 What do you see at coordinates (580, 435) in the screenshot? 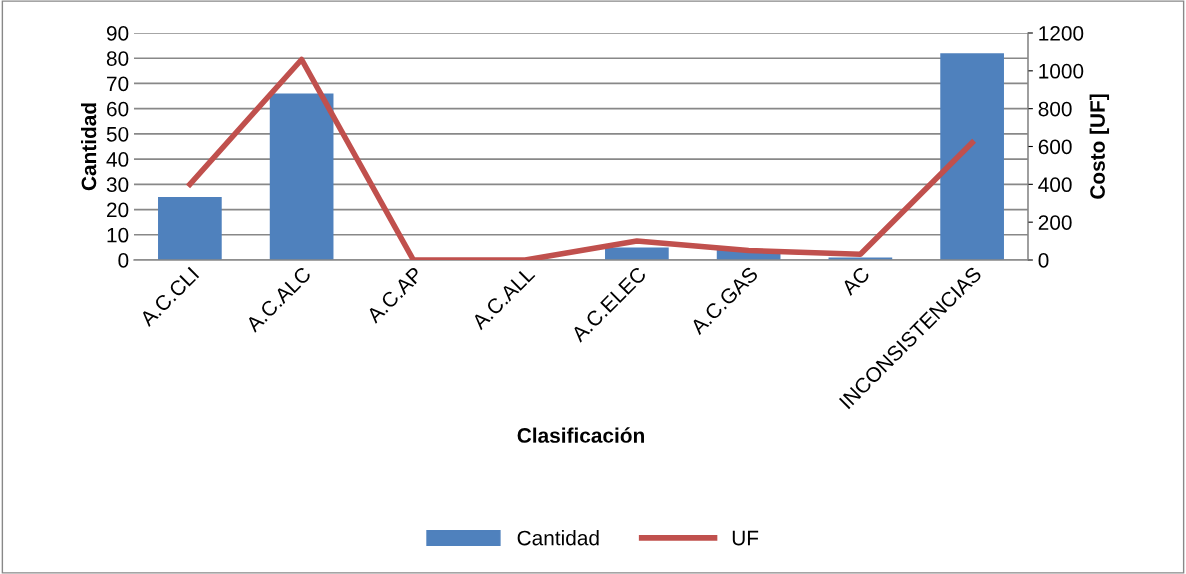
I see `x-axis-title: Clasificación` at bounding box center [580, 435].